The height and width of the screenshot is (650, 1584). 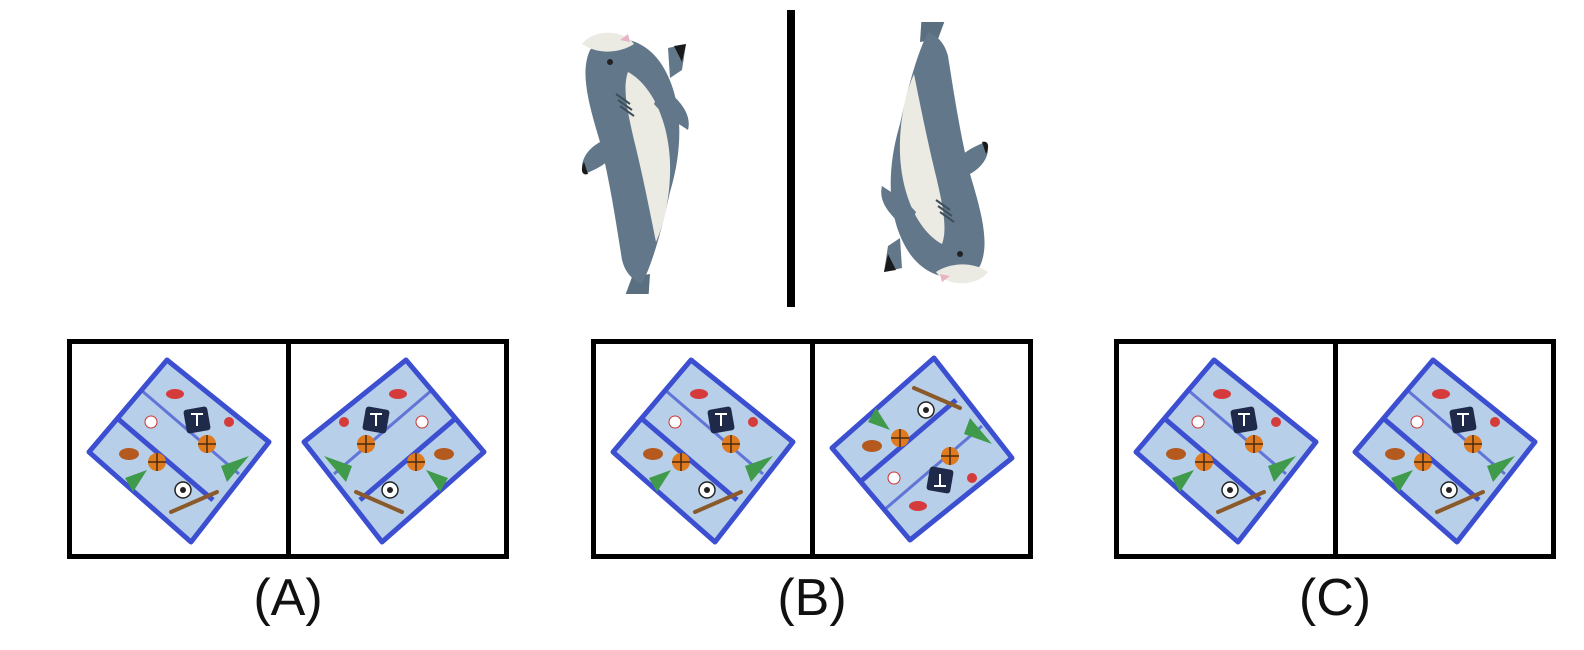 What do you see at coordinates (922, 449) in the screenshot?
I see `option-b-right-image` at bounding box center [922, 449].